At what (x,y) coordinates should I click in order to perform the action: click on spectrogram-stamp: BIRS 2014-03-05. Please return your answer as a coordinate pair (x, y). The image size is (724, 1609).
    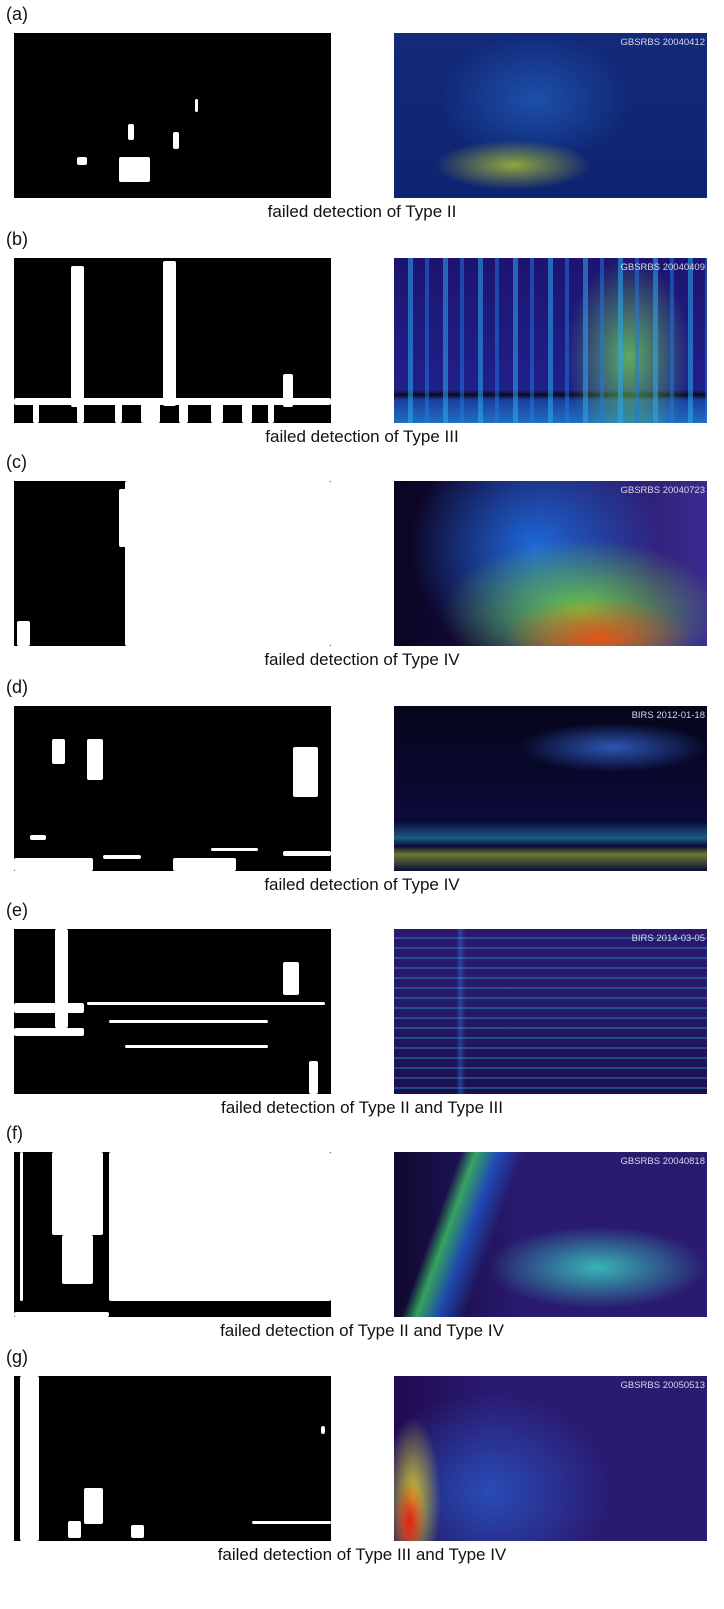
    Looking at the image, I should click on (668, 938).